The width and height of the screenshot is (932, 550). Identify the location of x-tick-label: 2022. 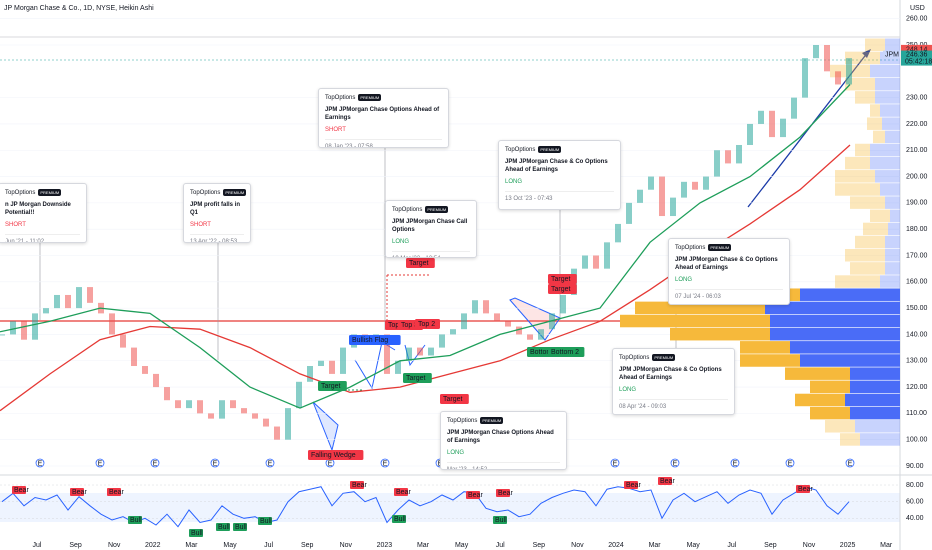
(153, 545).